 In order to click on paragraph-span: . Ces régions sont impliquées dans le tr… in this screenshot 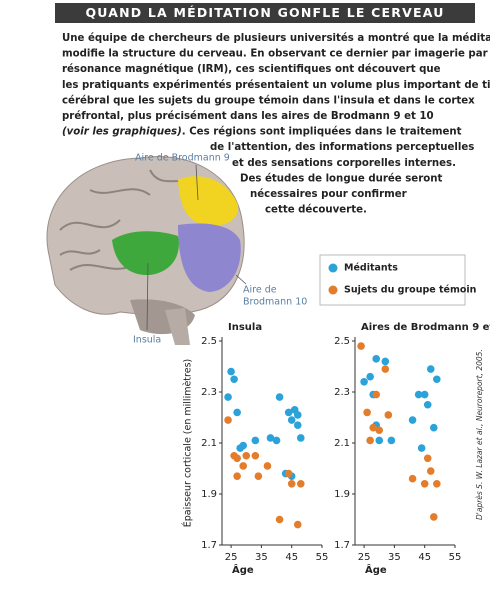, I will do `click(322, 132)`.